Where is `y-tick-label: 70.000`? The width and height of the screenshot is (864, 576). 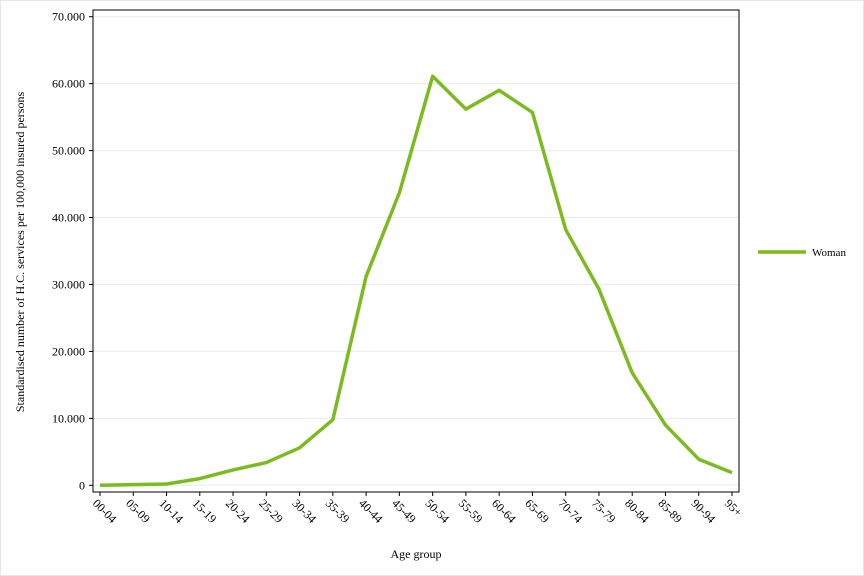
y-tick-label: 70.000 is located at coordinates (68, 17).